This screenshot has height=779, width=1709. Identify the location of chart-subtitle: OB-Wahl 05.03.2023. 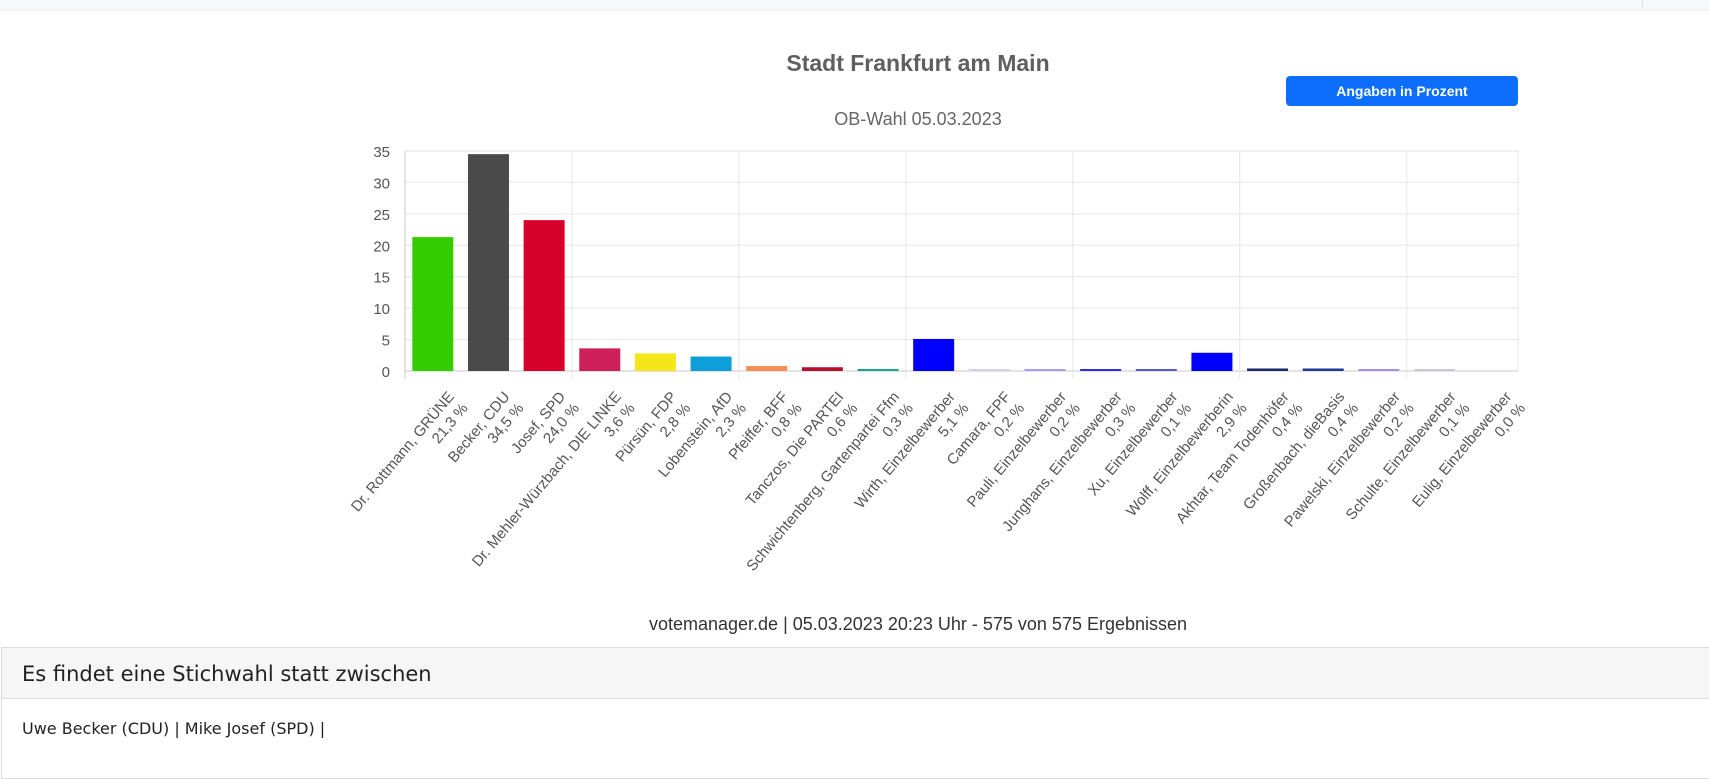
(918, 119).